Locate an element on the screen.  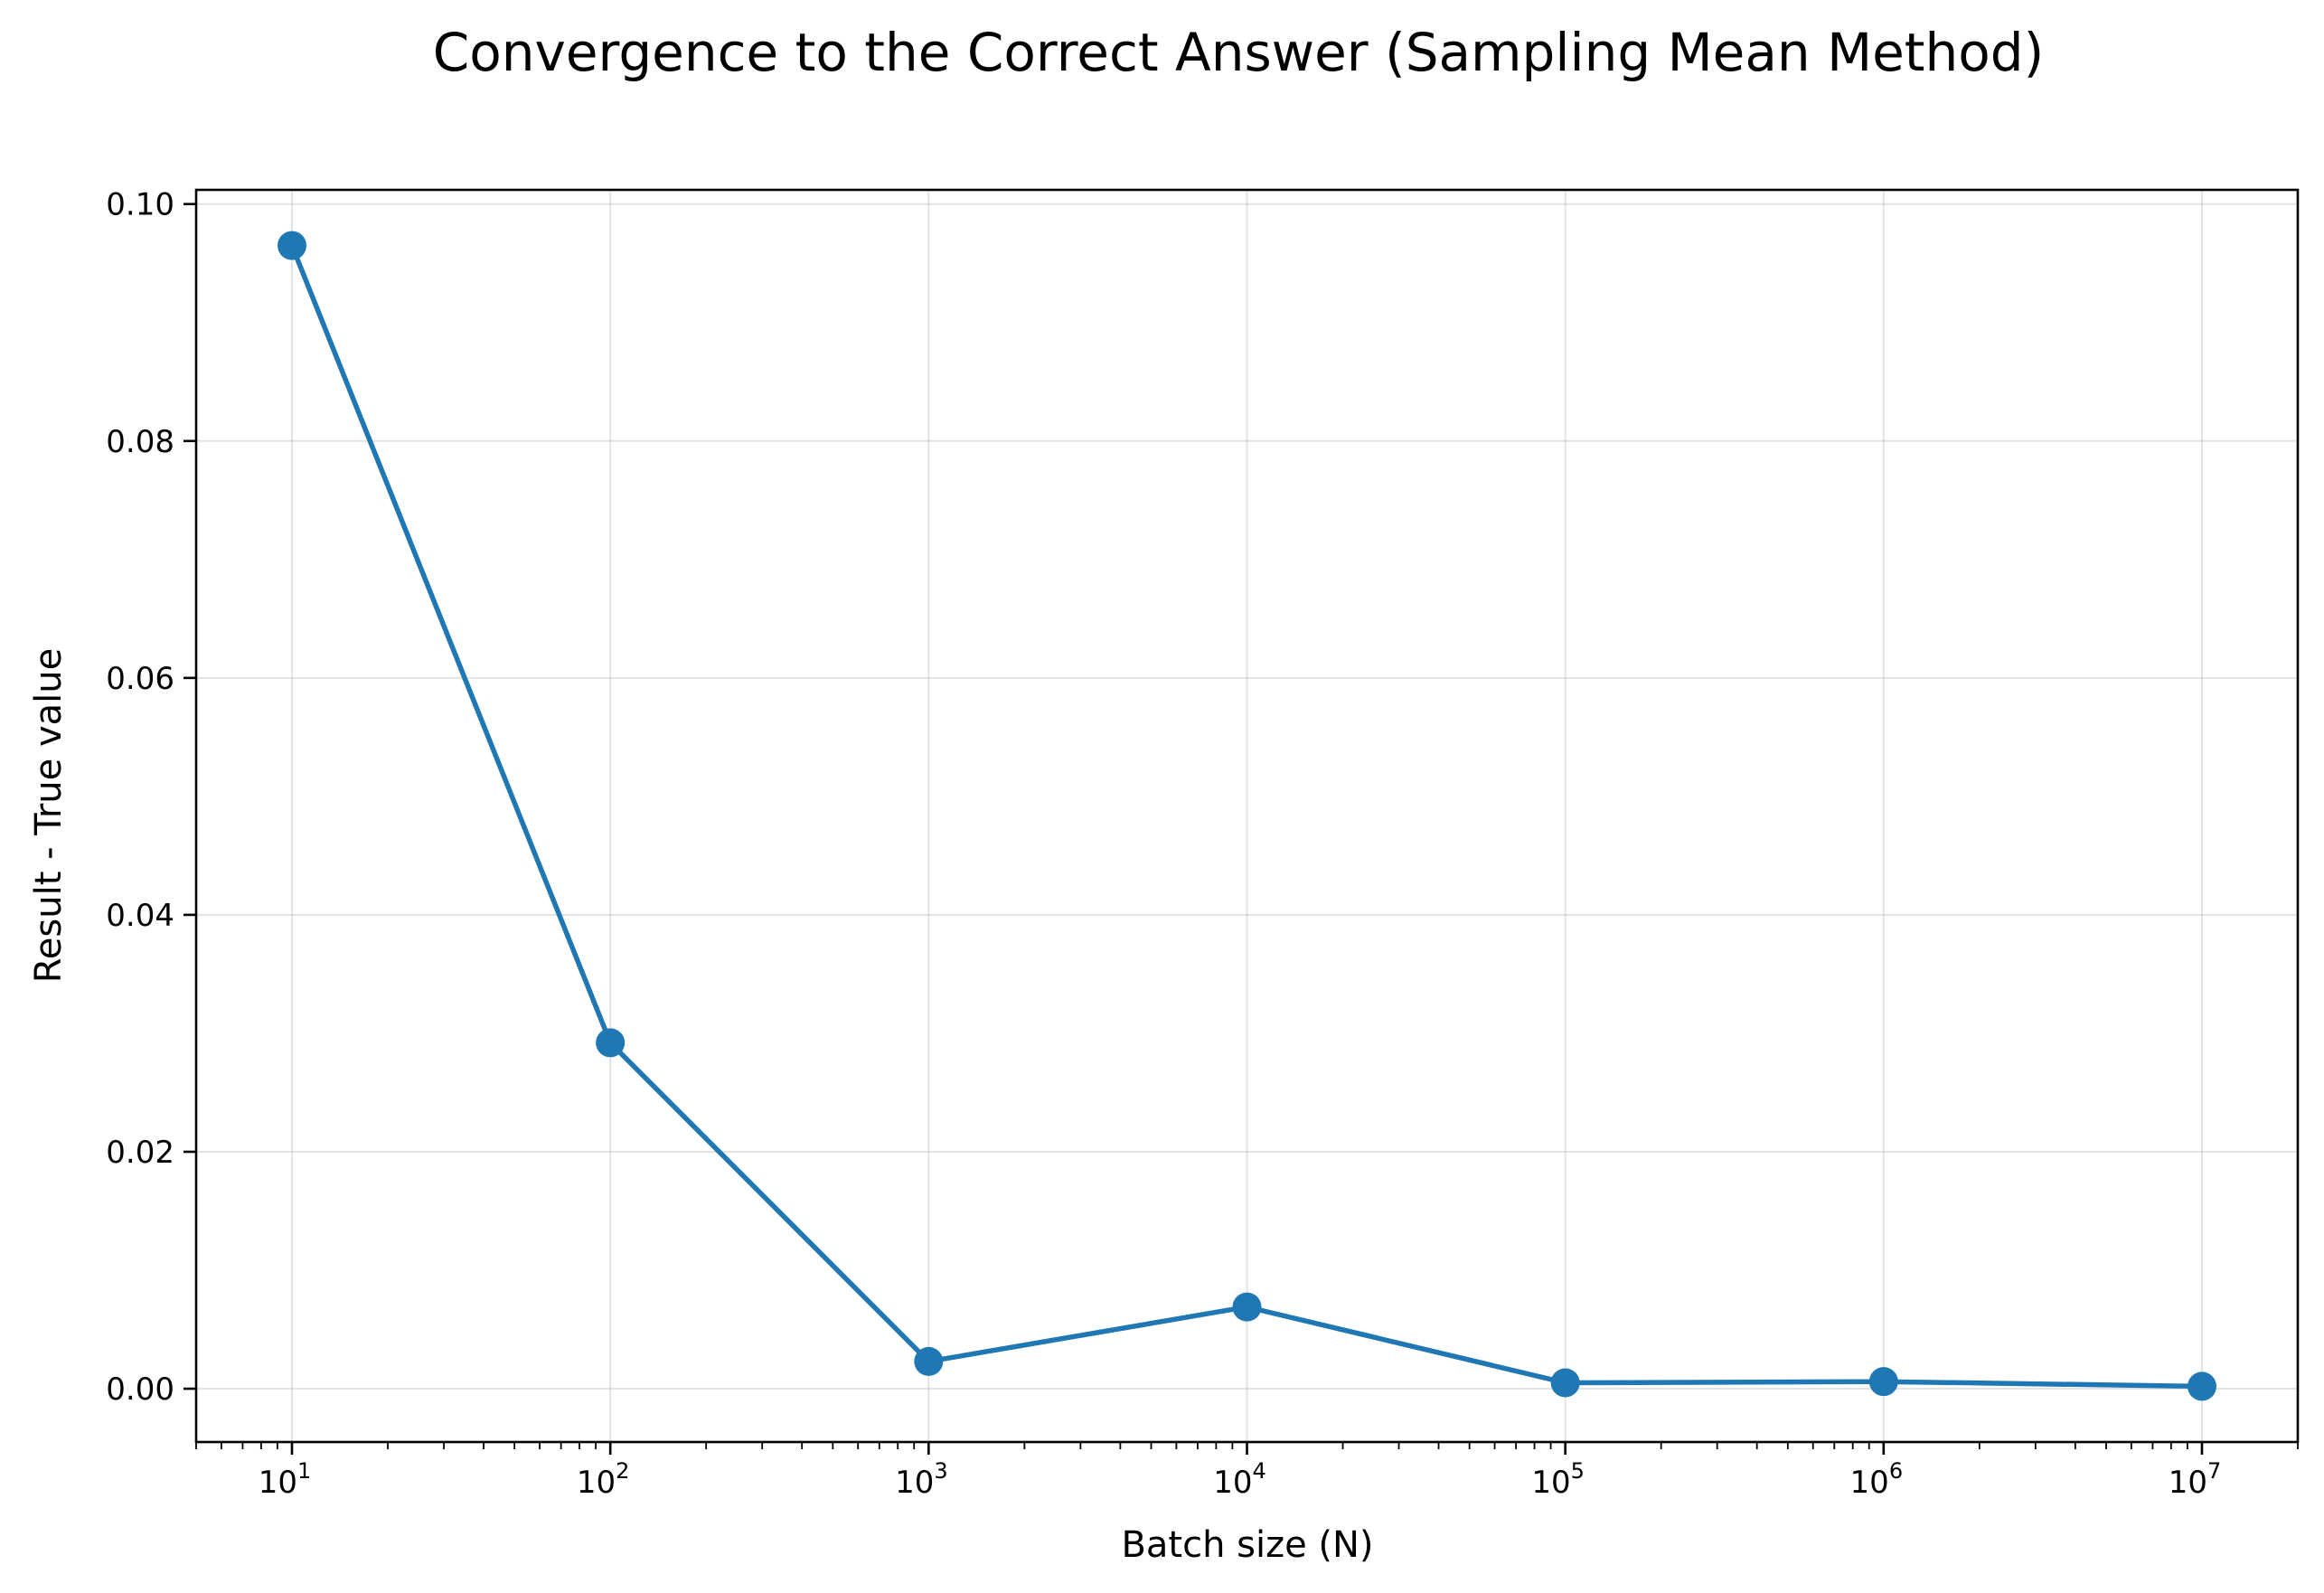
x-axis-ticks: 10¹ 10² 10³ 10⁴ 10⁵ 10⁶ 10⁷ is located at coordinates (1241, 1471).